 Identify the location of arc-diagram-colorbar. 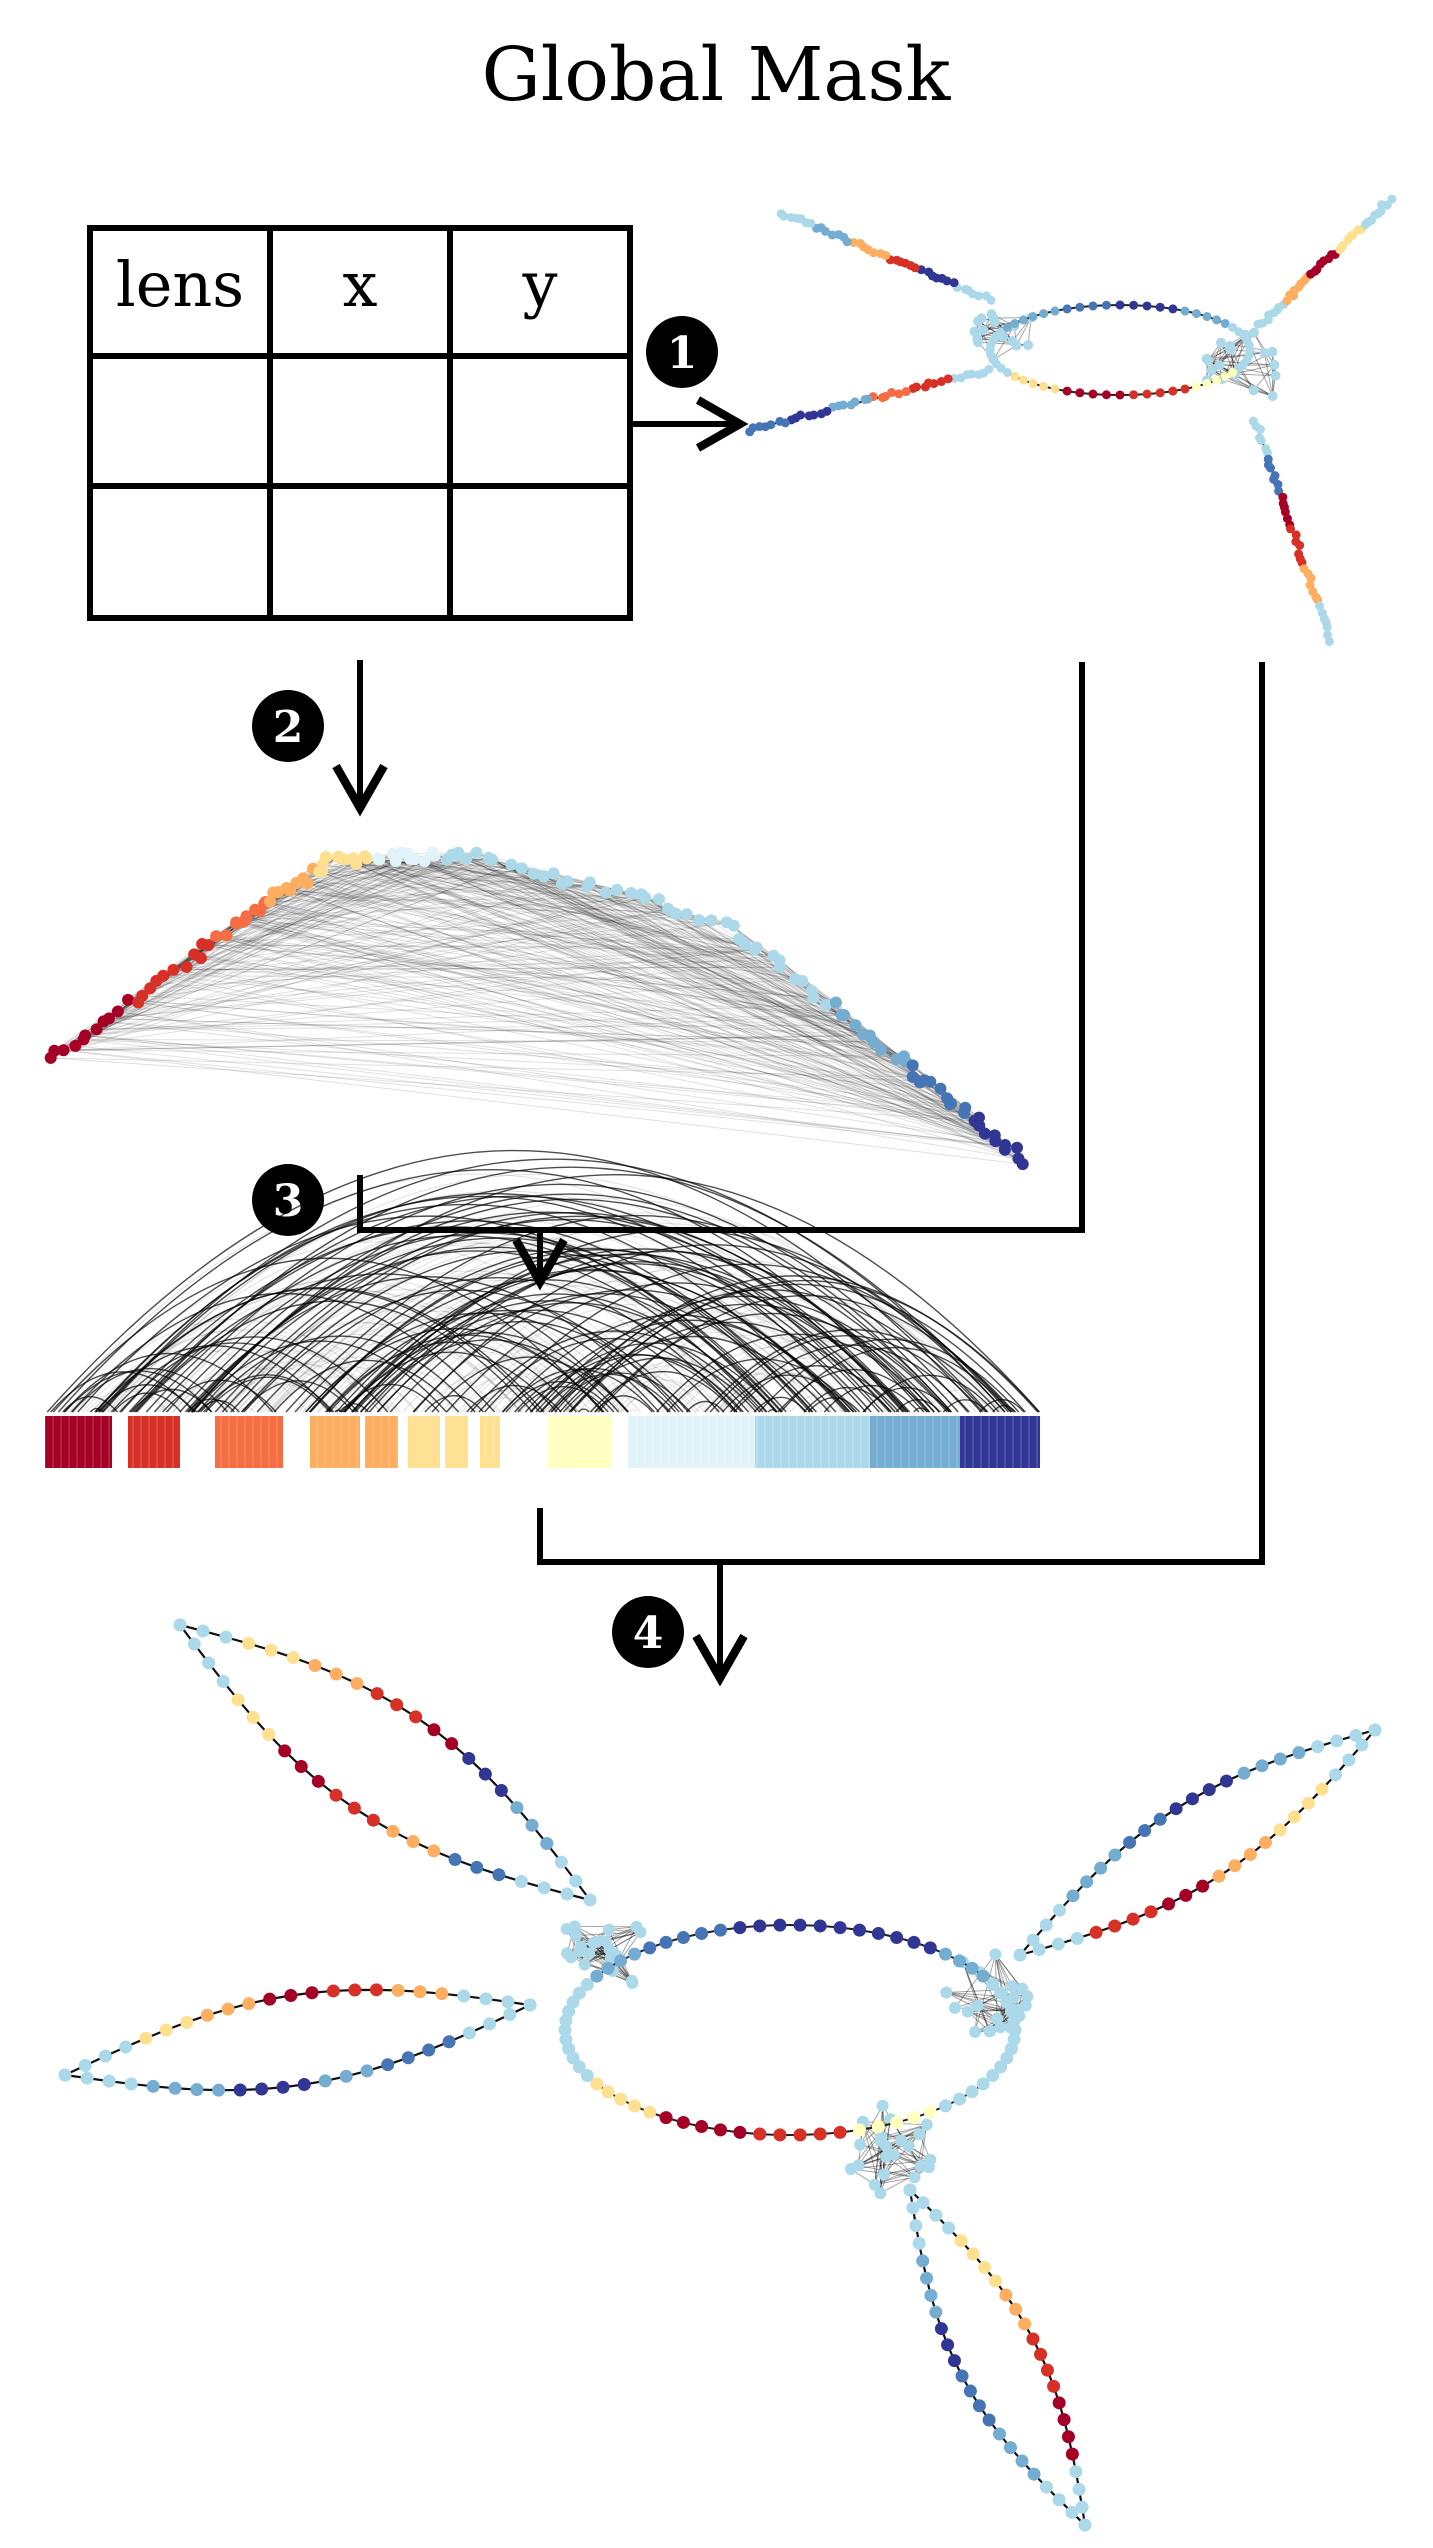
(542, 1308).